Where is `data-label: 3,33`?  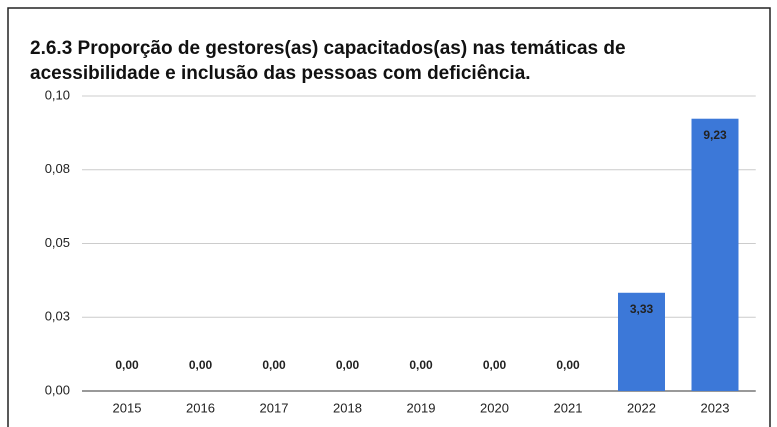 data-label: 3,33 is located at coordinates (642, 309).